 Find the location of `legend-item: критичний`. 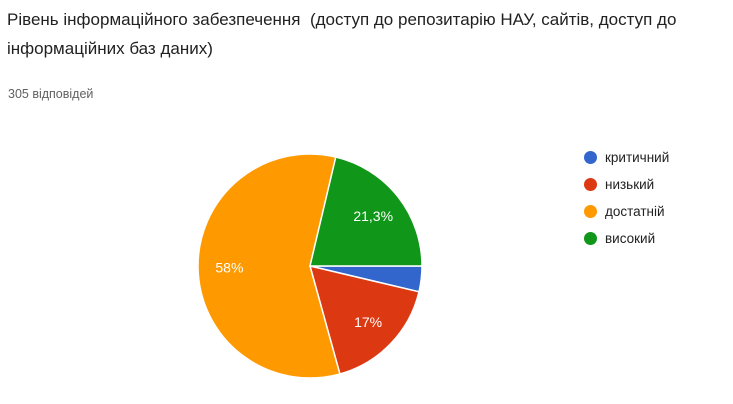

legend-item: критичний is located at coordinates (626, 157).